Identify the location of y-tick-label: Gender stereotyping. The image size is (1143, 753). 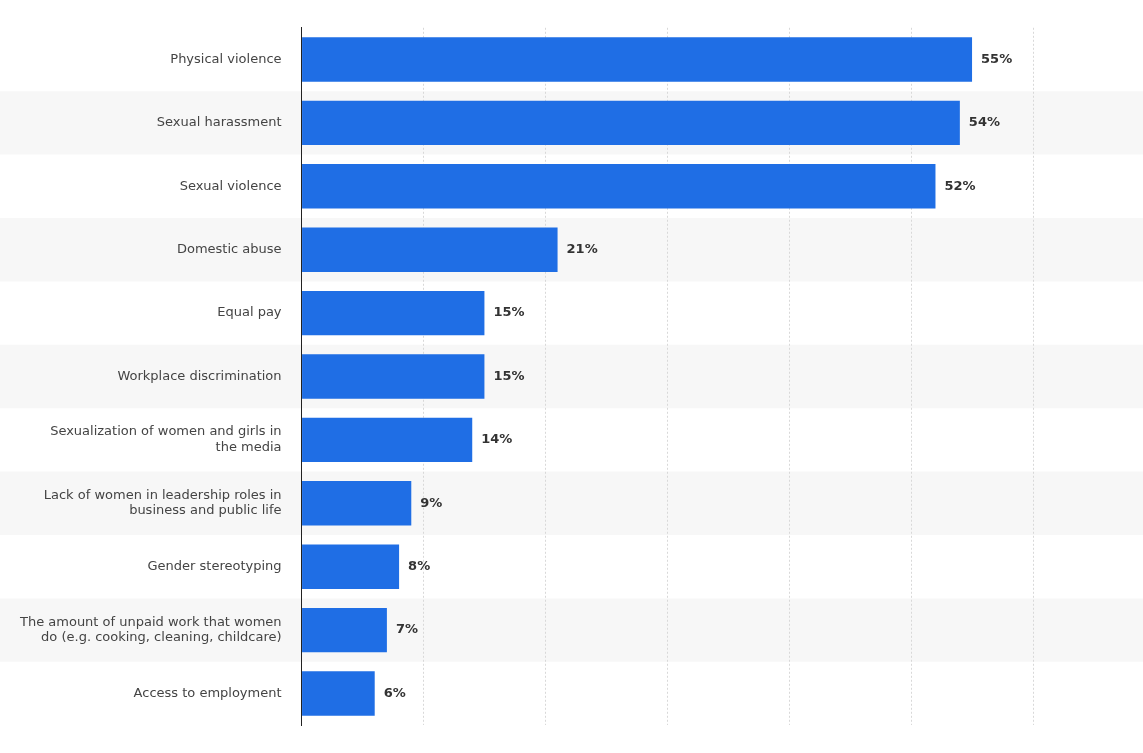
(214, 566).